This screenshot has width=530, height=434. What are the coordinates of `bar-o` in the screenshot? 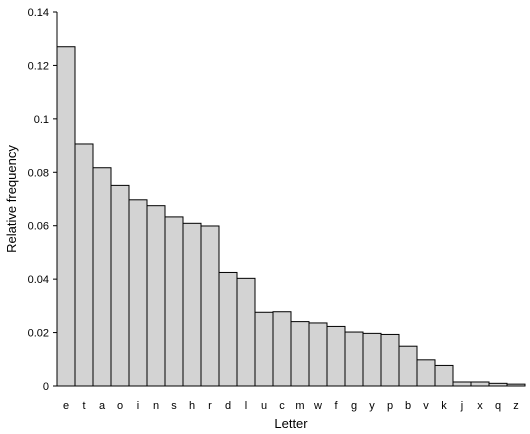 It's located at (120, 285).